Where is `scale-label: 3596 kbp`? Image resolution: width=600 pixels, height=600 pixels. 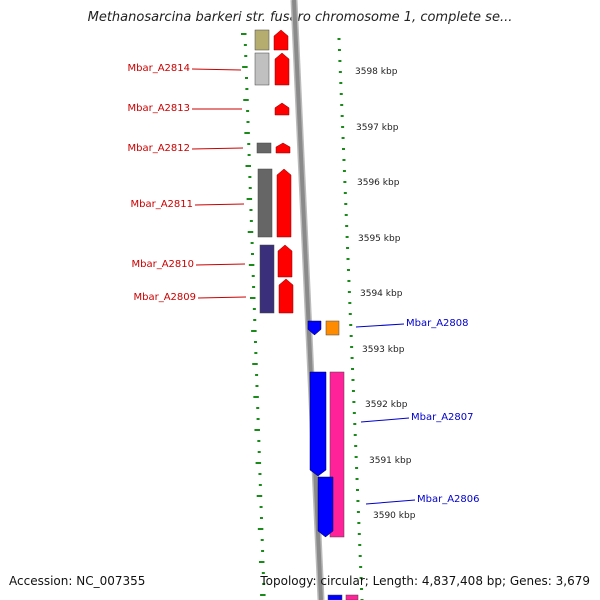 scale-label: 3596 kbp is located at coordinates (378, 183).